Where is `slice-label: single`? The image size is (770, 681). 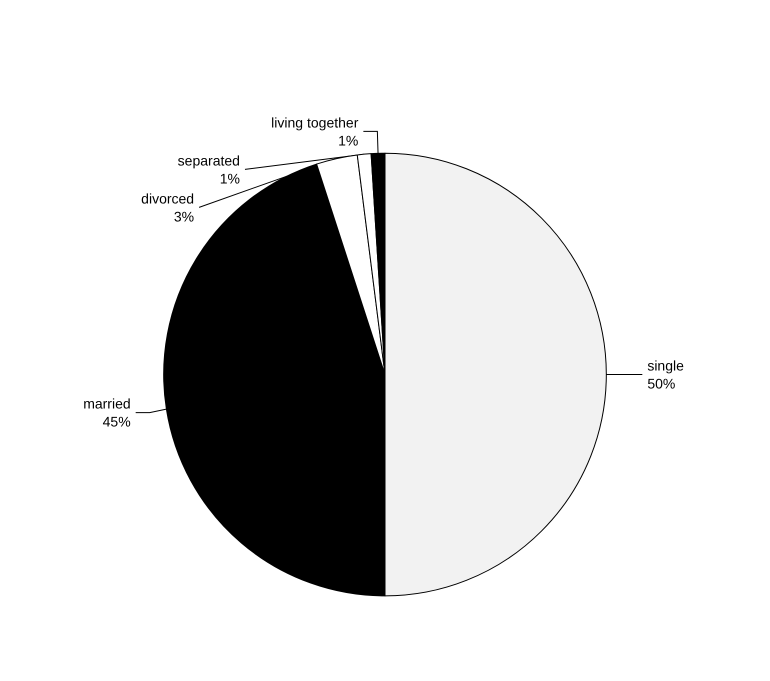
slice-label: single is located at coordinates (665, 366).